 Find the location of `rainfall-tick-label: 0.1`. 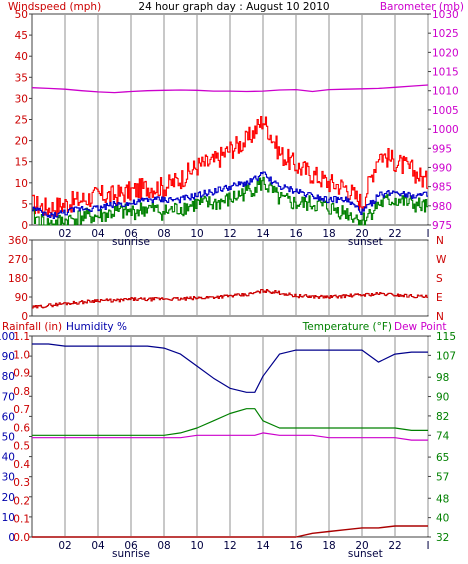

rainfall-tick-label: 0.1 is located at coordinates (21, 520).